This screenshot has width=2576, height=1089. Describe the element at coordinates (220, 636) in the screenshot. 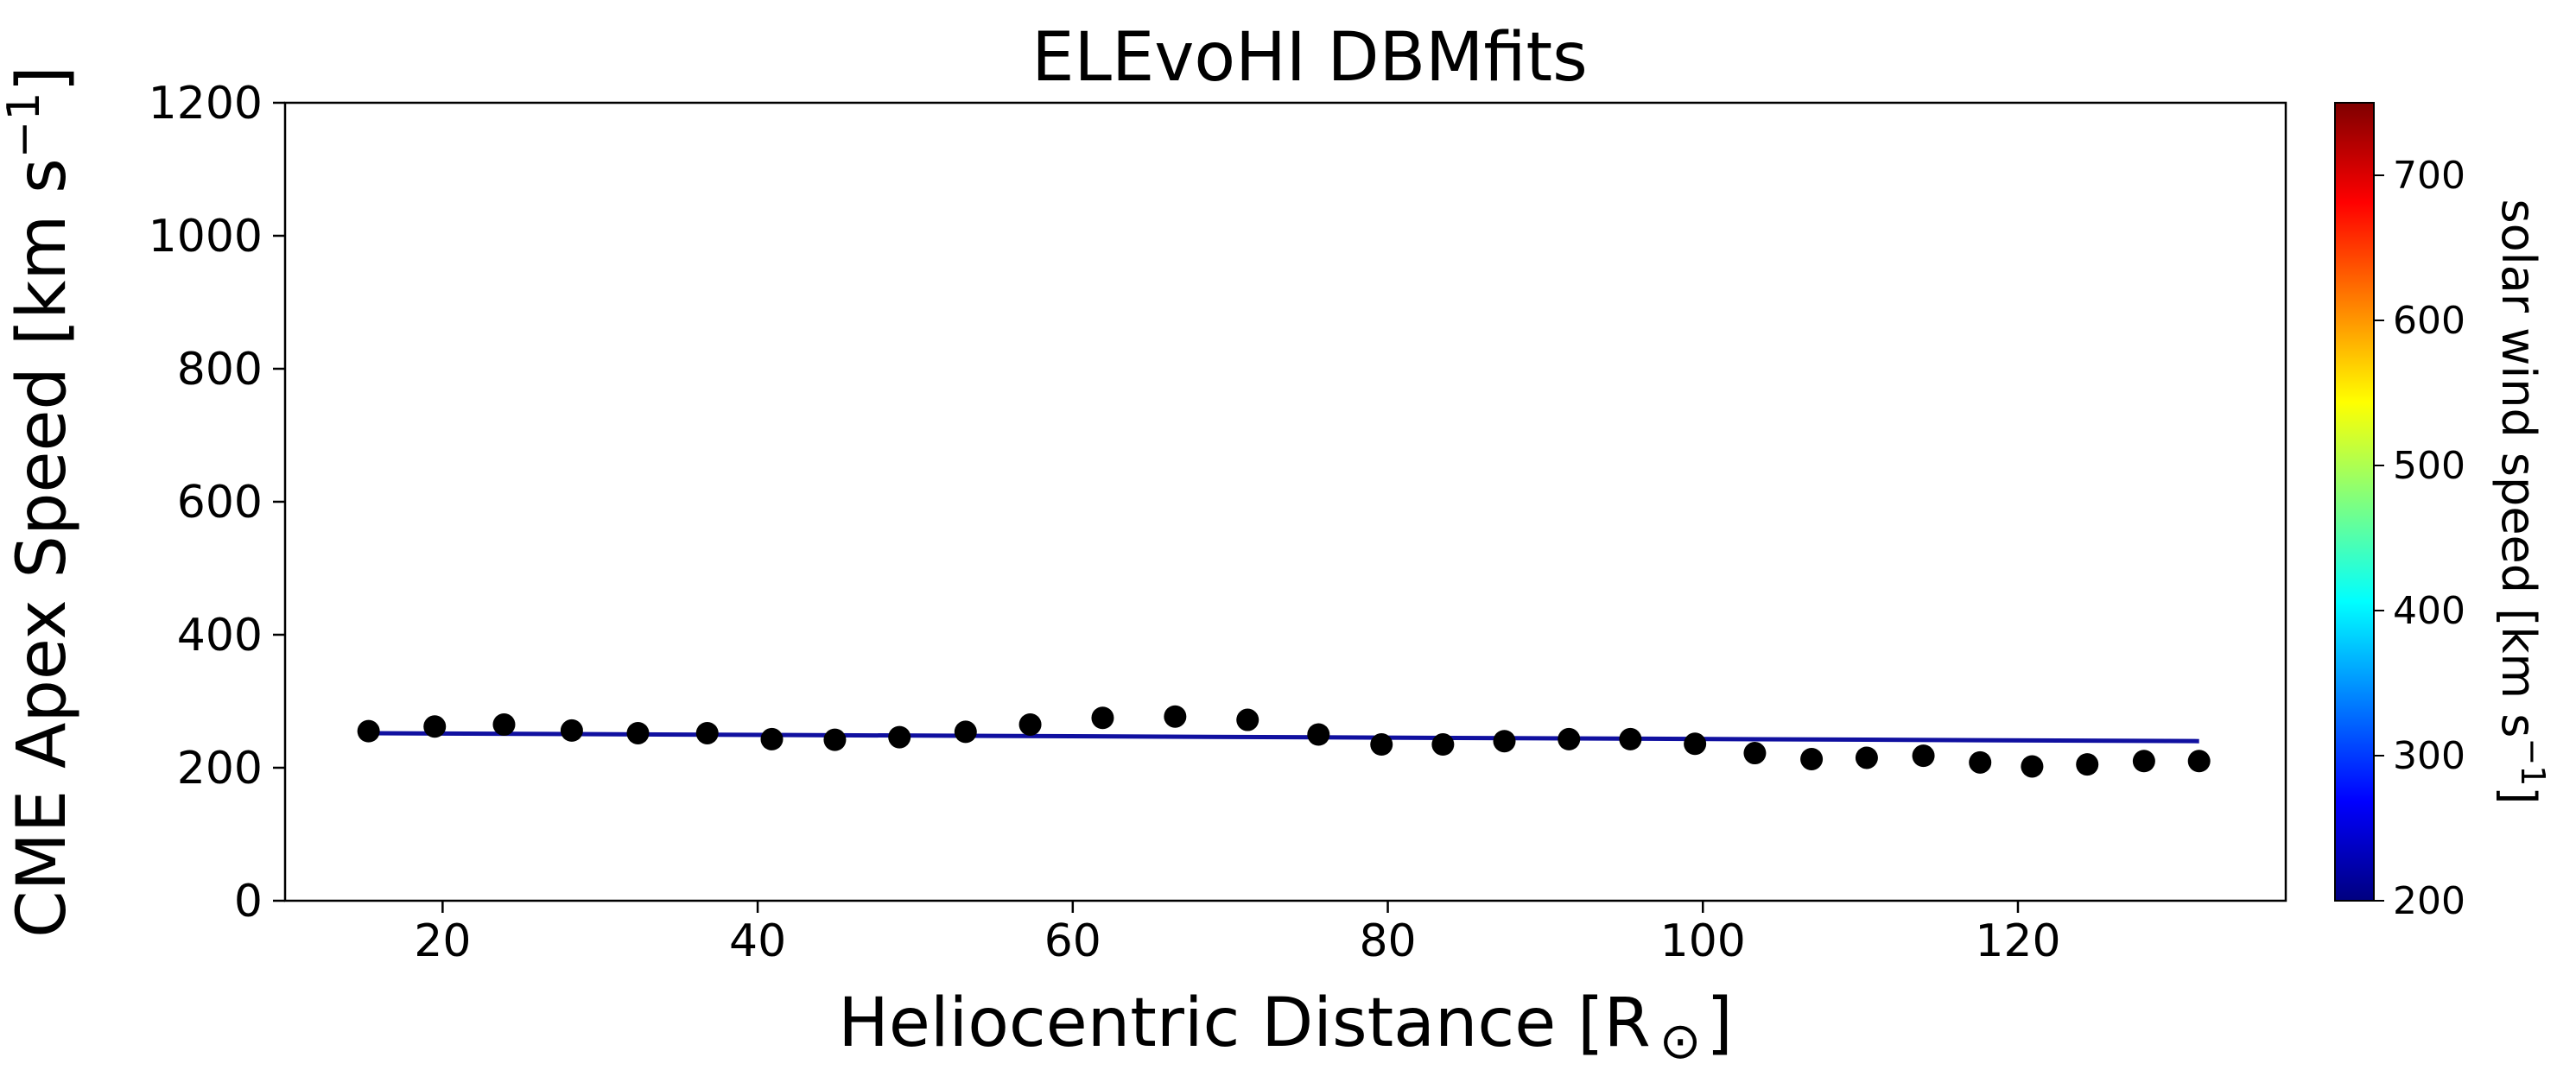

I see `y-tick-label: 400` at that location.